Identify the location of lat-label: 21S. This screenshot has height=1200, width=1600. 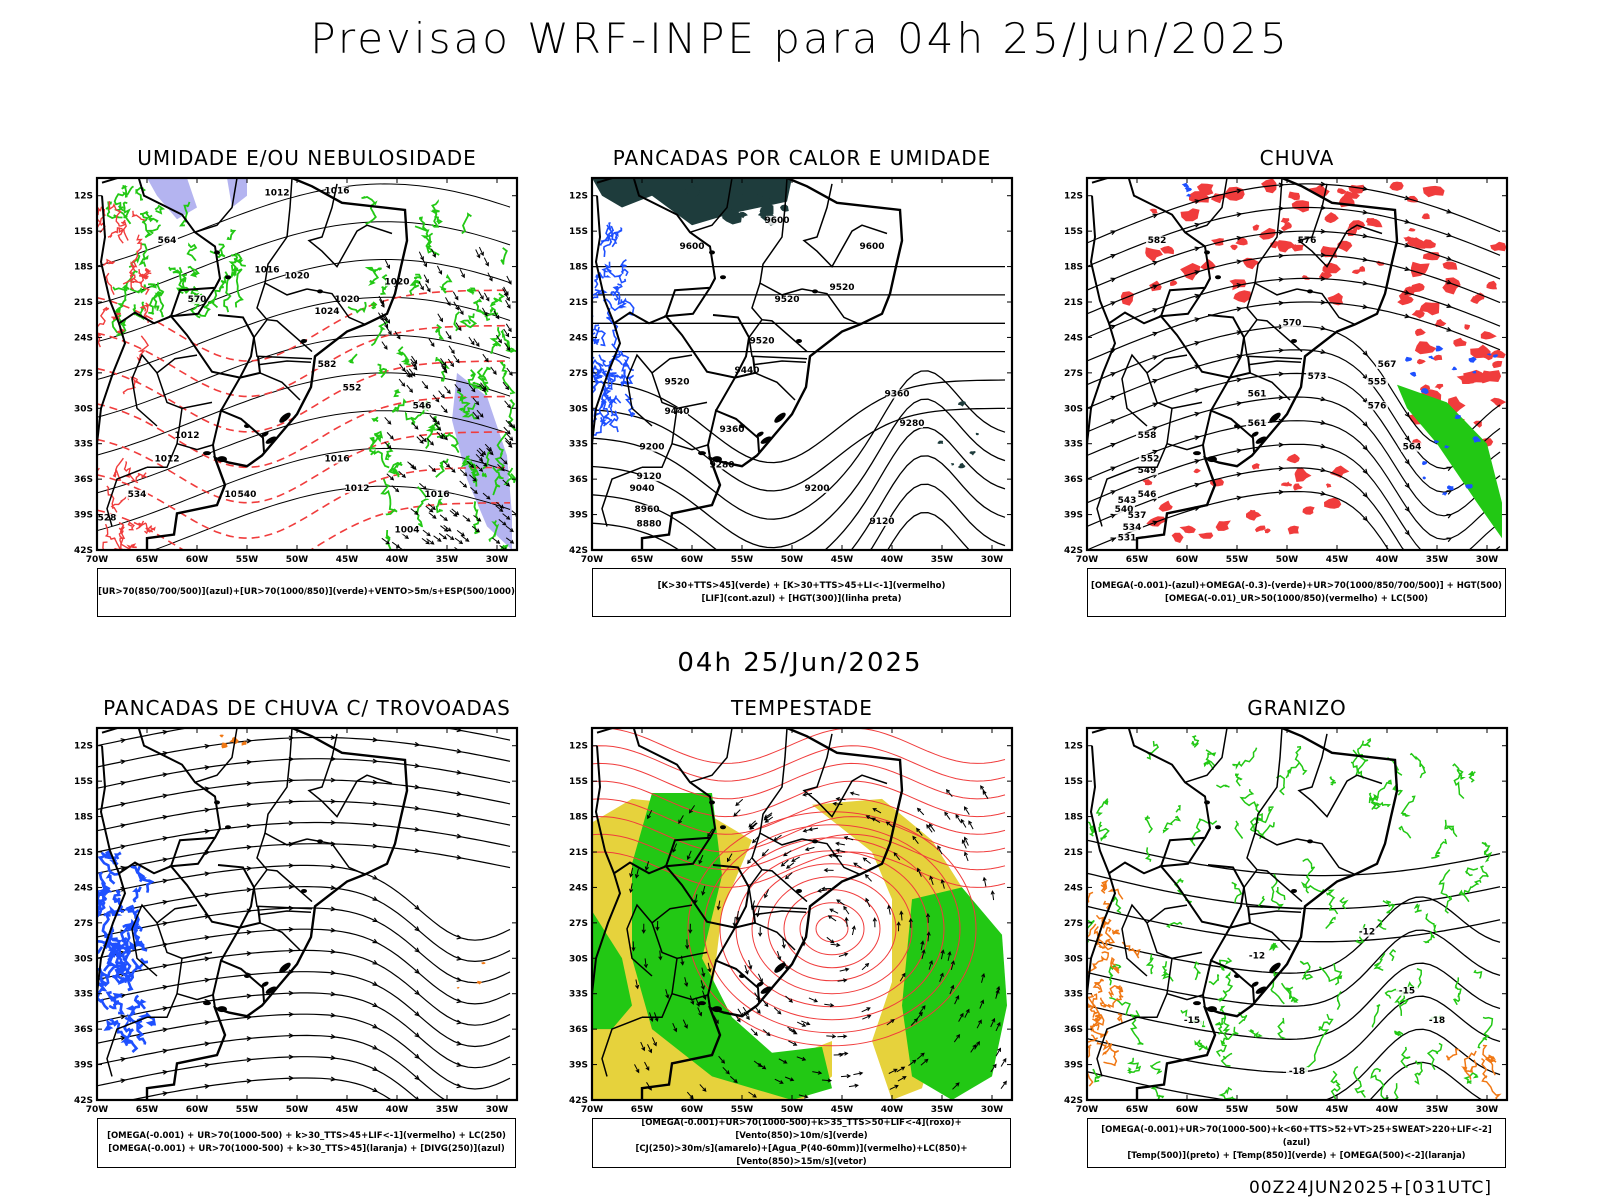
(1073, 853).